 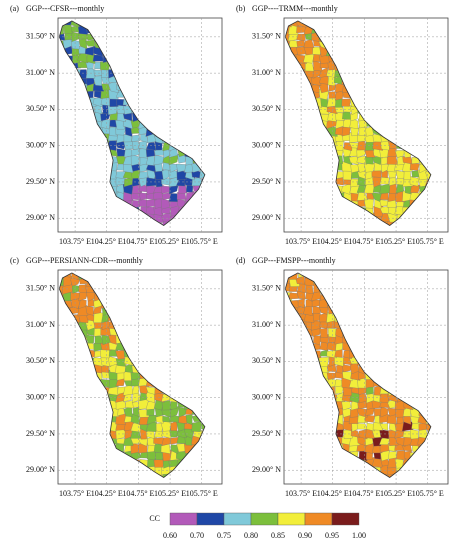 I want to click on legend-title: CC, so click(x=154, y=518).